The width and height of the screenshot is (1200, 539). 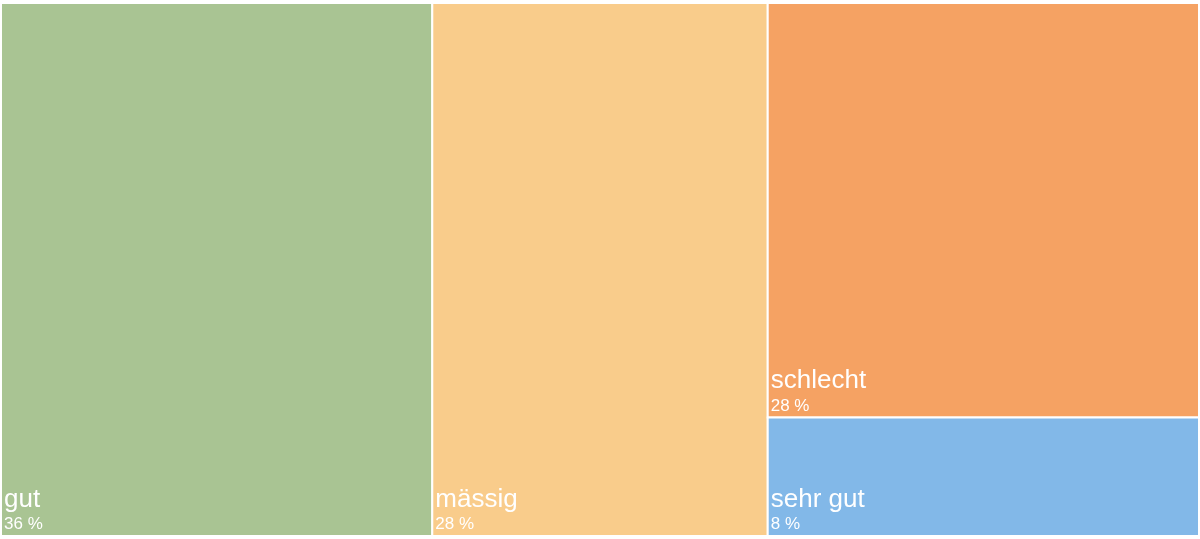 What do you see at coordinates (818, 497) in the screenshot?
I see `category-label: sehr gut` at bounding box center [818, 497].